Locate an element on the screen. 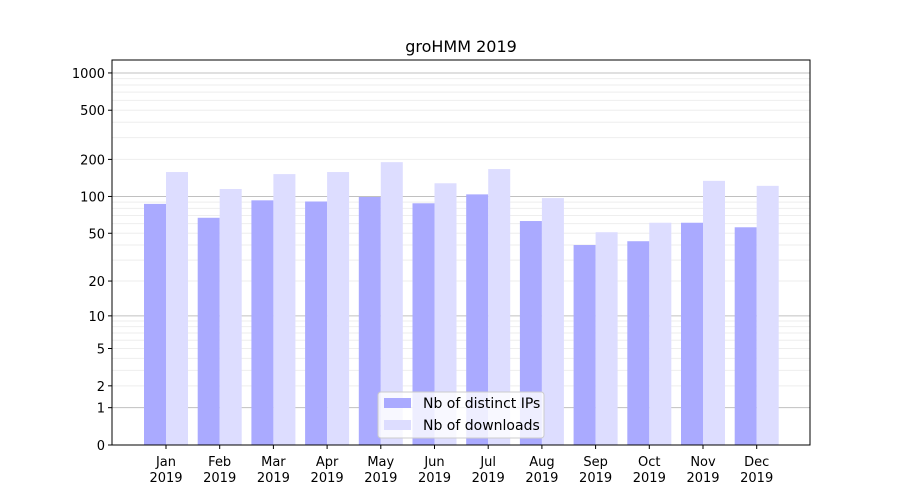 Image resolution: width=900 pixels, height=504 pixels. legend-swatch-downloads is located at coordinates (397, 425).